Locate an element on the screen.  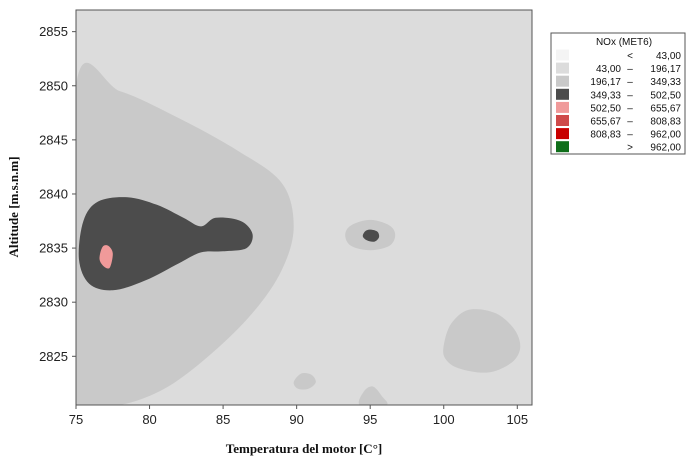
y-tick-label: 2825 is located at coordinates (53, 356).